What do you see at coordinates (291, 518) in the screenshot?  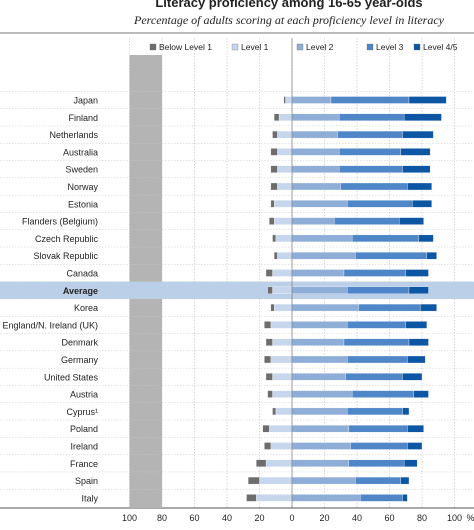 I see `x-tick-label: 0` at bounding box center [291, 518].